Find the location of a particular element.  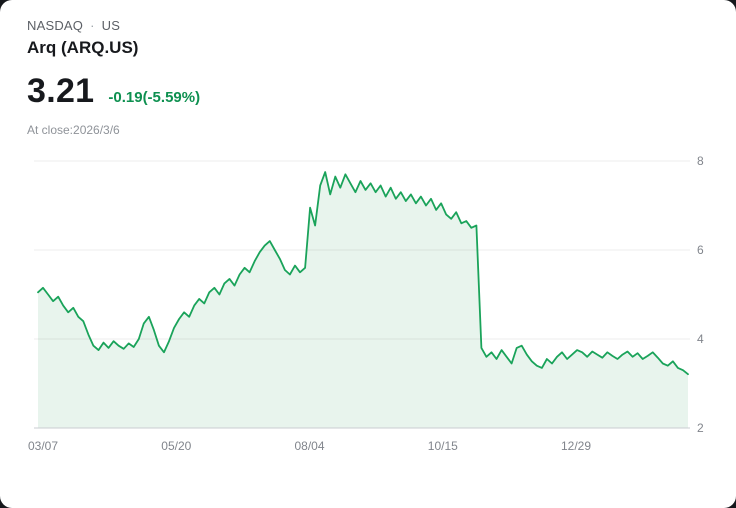

x-tick-label: 03/07 is located at coordinates (43, 446).